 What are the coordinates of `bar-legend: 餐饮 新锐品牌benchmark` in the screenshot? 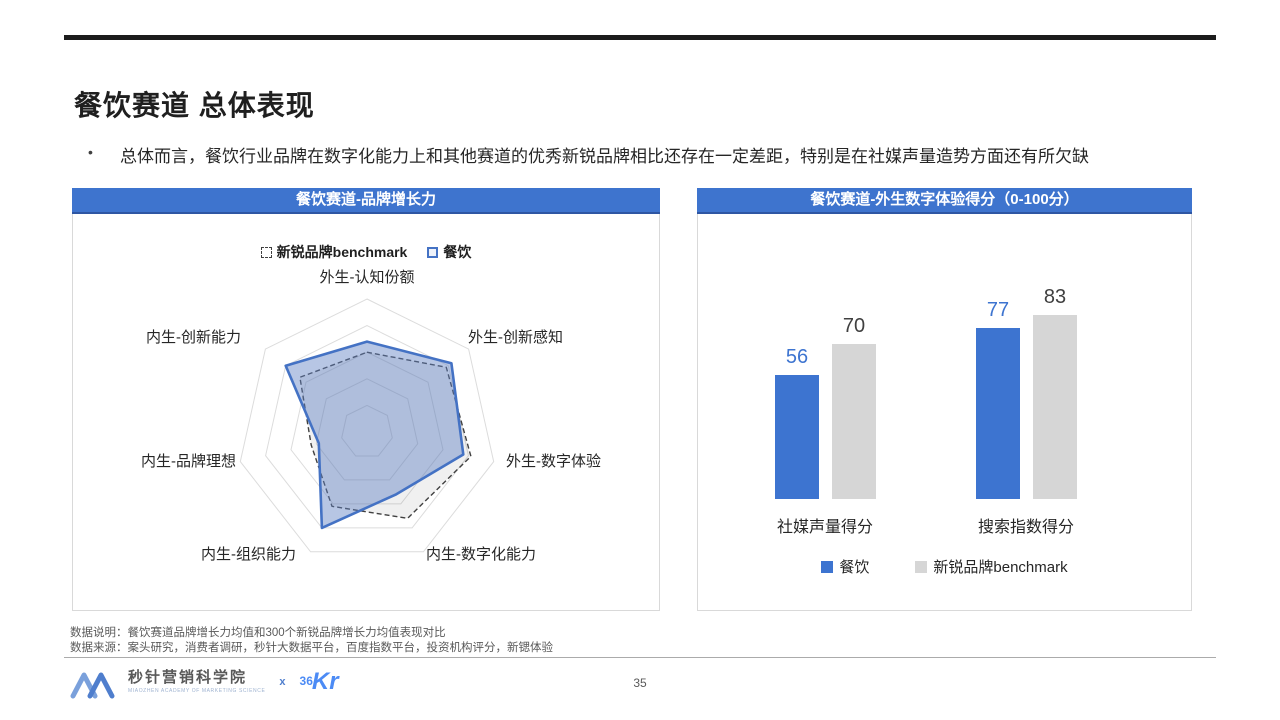 It's located at (944, 566).